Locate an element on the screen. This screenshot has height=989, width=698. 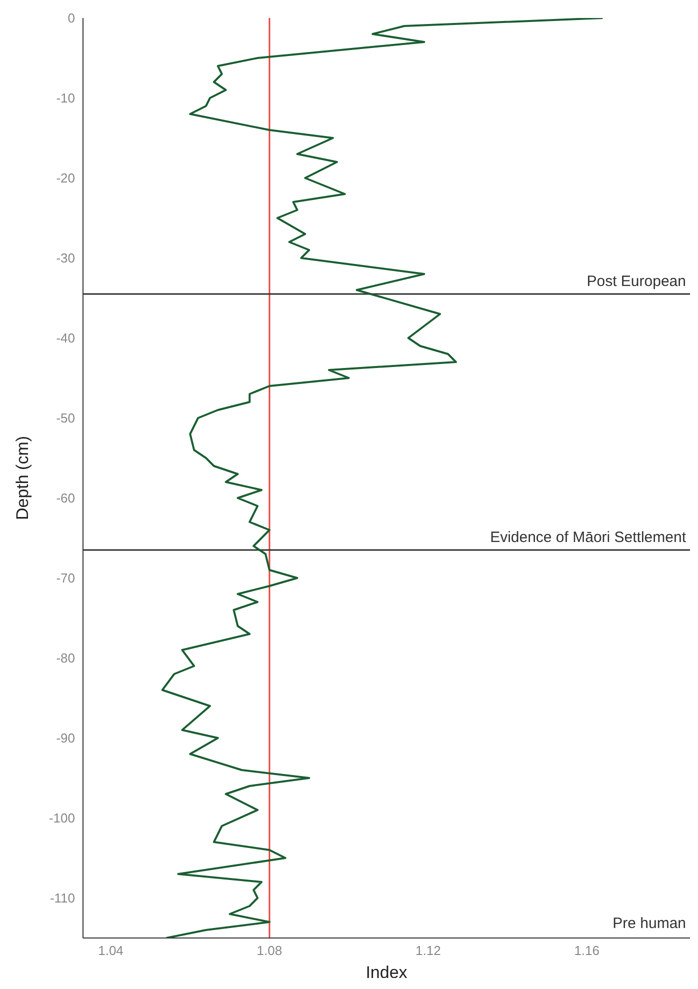
y-tick-label: -70 is located at coordinates (65, 578).